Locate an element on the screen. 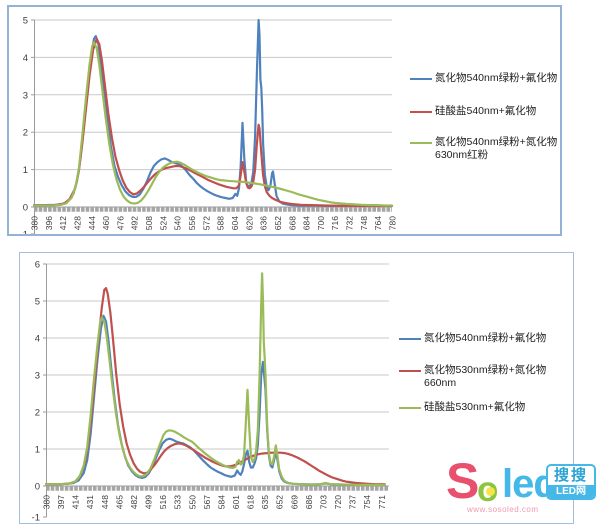 The height and width of the screenshot is (526, 600). x-tick-label: 508 is located at coordinates (149, 223).